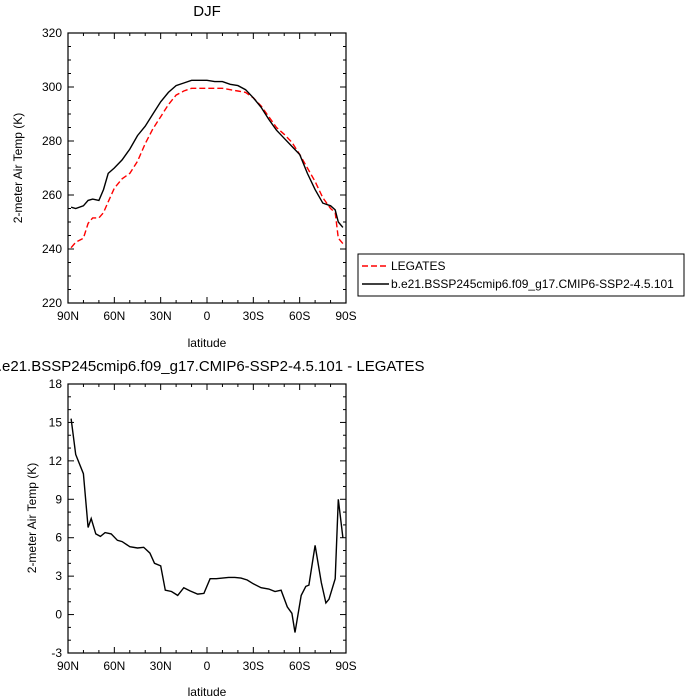  What do you see at coordinates (58, 538) in the screenshot?
I see `y-tick-label: 6` at bounding box center [58, 538].